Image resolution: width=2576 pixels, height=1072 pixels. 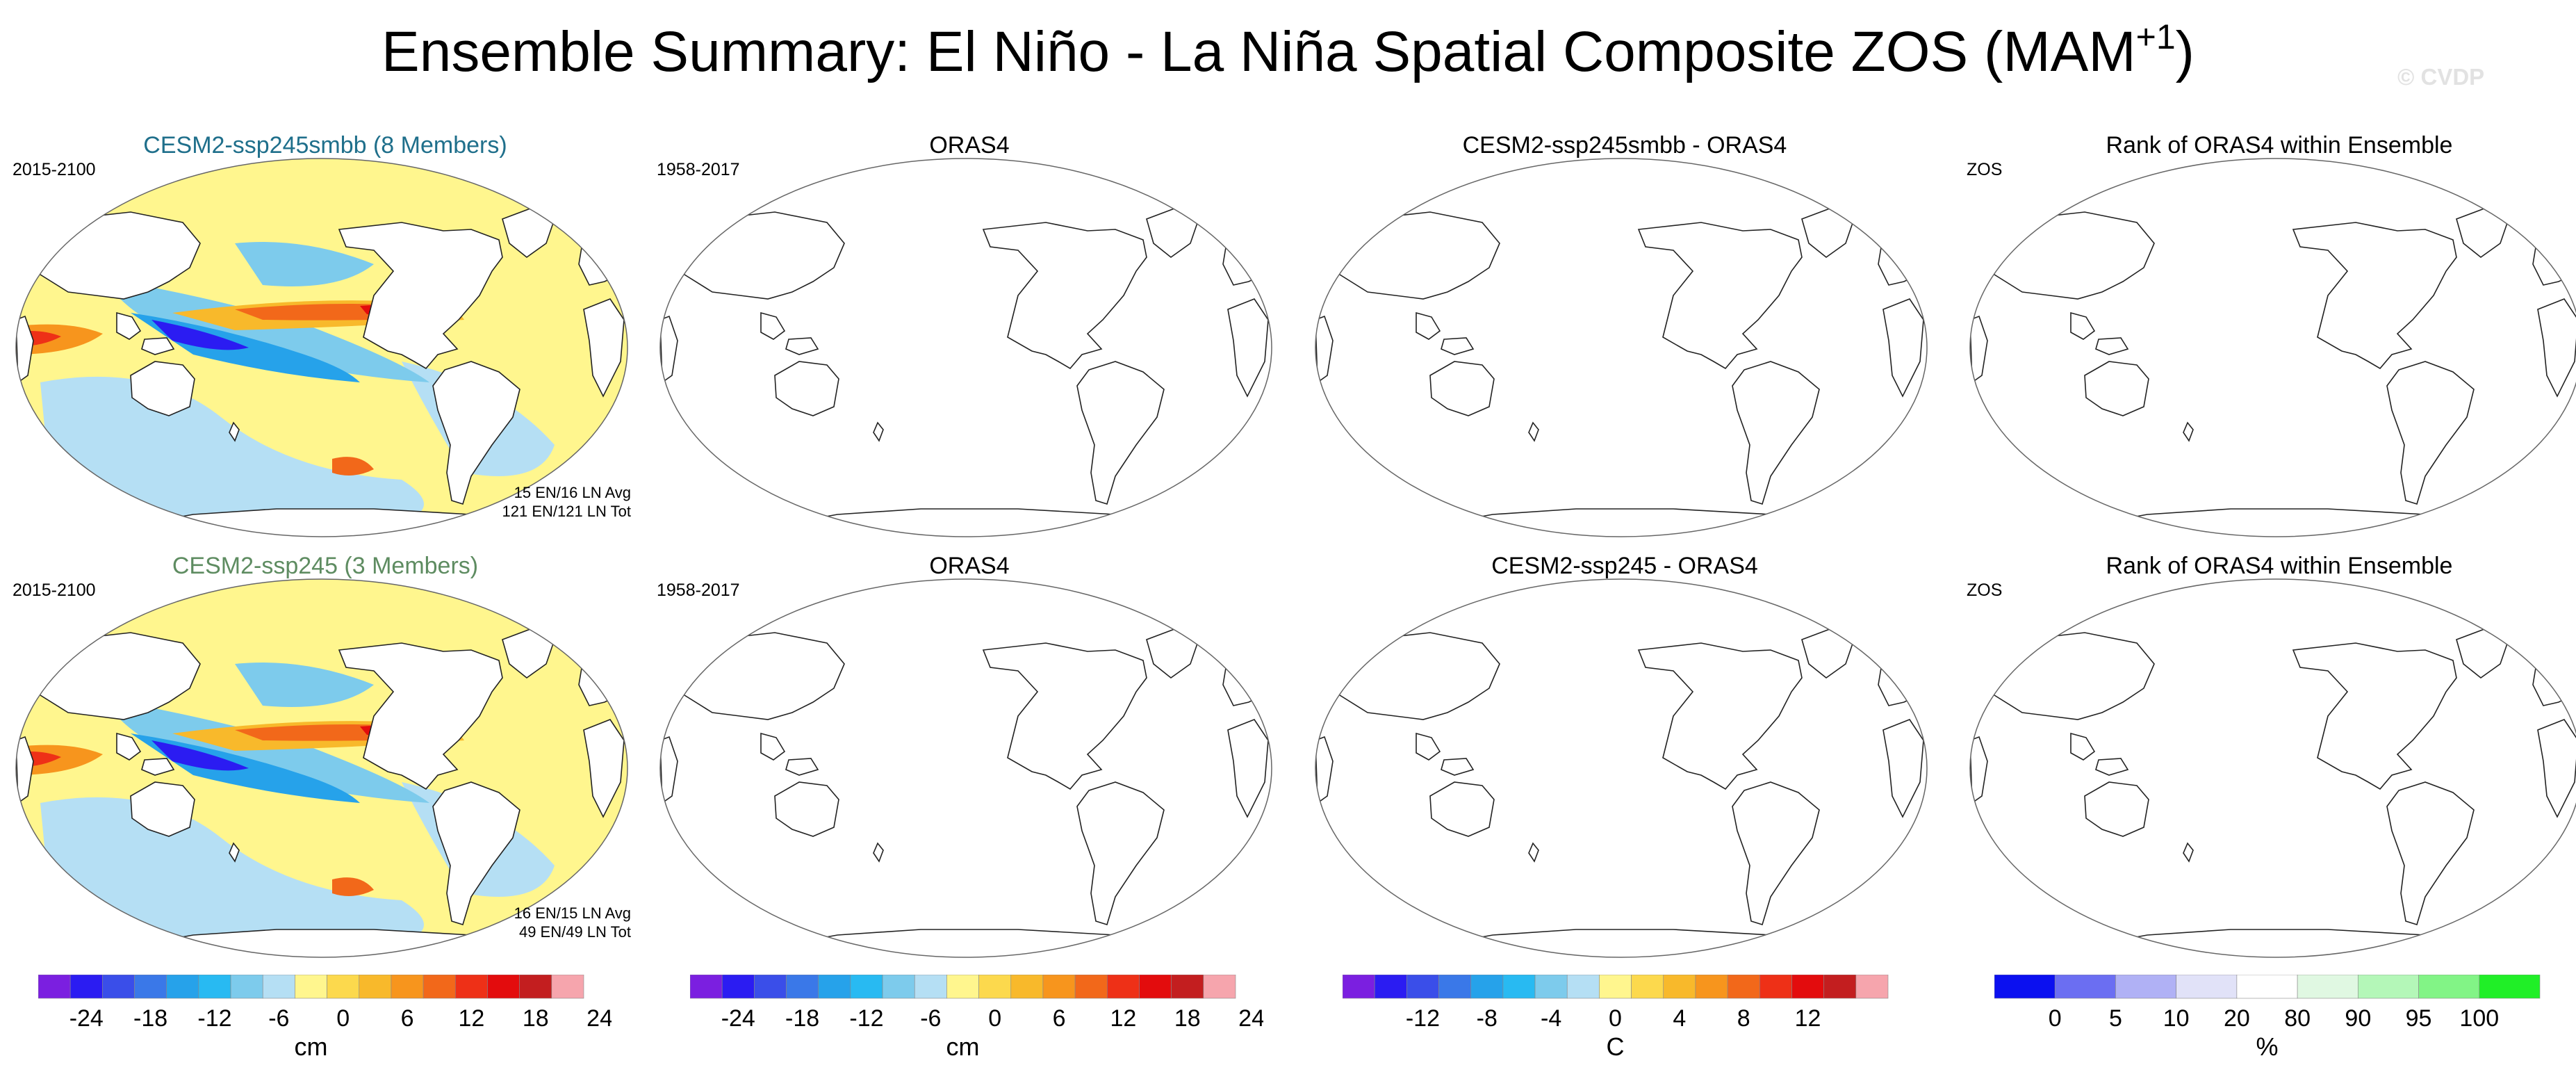 What do you see at coordinates (54, 169) in the screenshot?
I see `panel-period-label: 2015-2100` at bounding box center [54, 169].